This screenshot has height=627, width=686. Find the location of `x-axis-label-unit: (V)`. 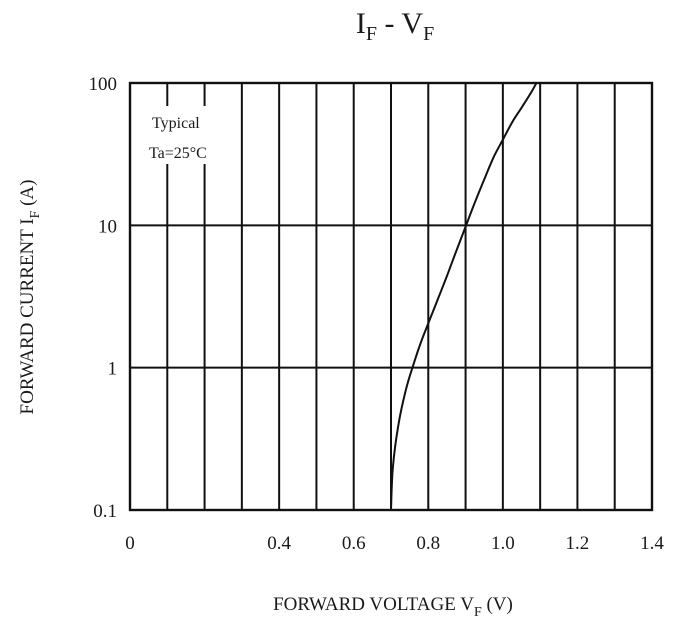

x-axis-label-unit: (V) is located at coordinates (497, 604).